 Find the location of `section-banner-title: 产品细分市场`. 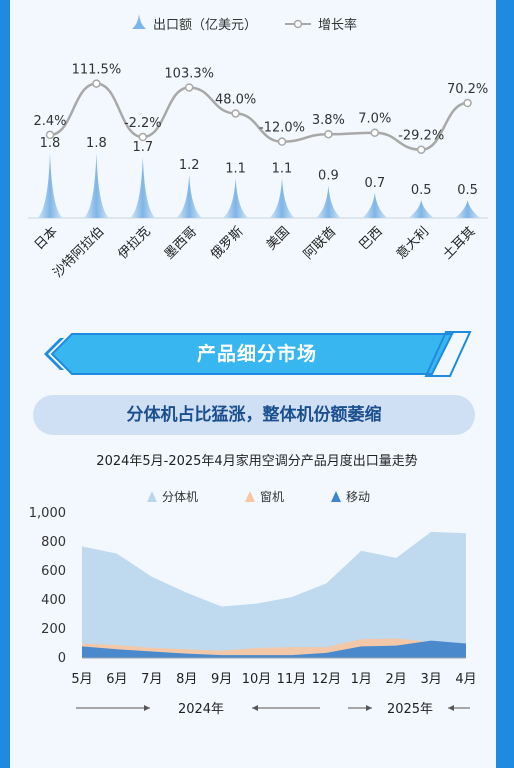

section-banner-title: 产品细分市场 is located at coordinates (256, 354).